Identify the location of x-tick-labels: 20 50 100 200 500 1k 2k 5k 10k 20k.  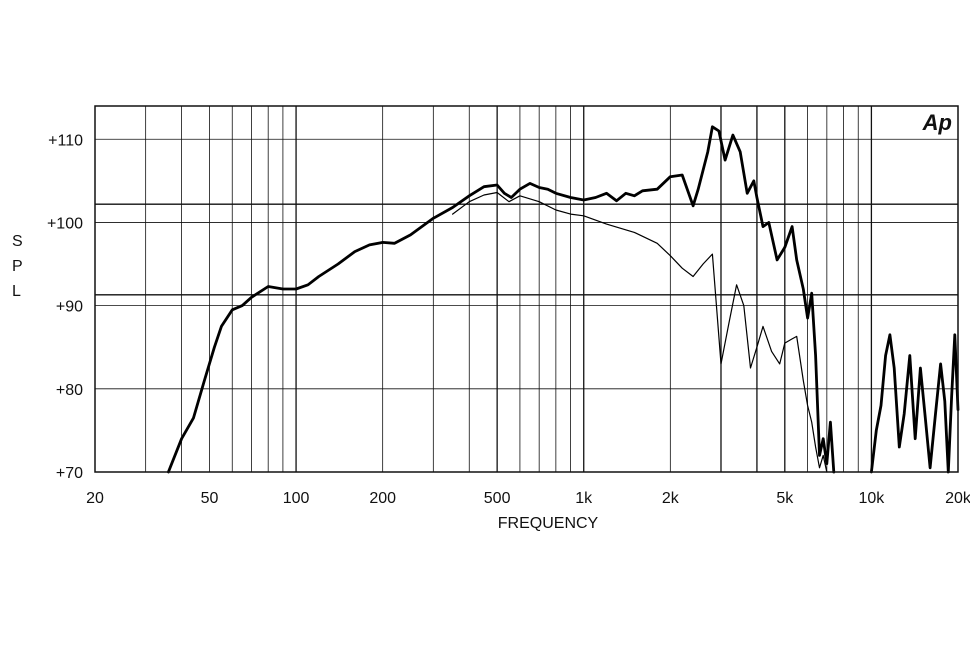
(528, 498).